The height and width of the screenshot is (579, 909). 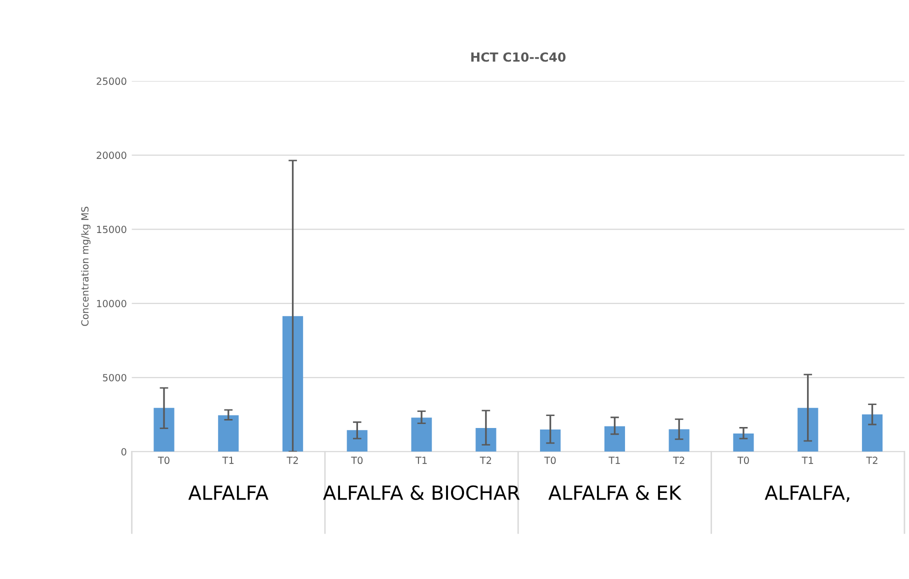 What do you see at coordinates (228, 493) in the screenshot?
I see `text: ALFALFA` at bounding box center [228, 493].